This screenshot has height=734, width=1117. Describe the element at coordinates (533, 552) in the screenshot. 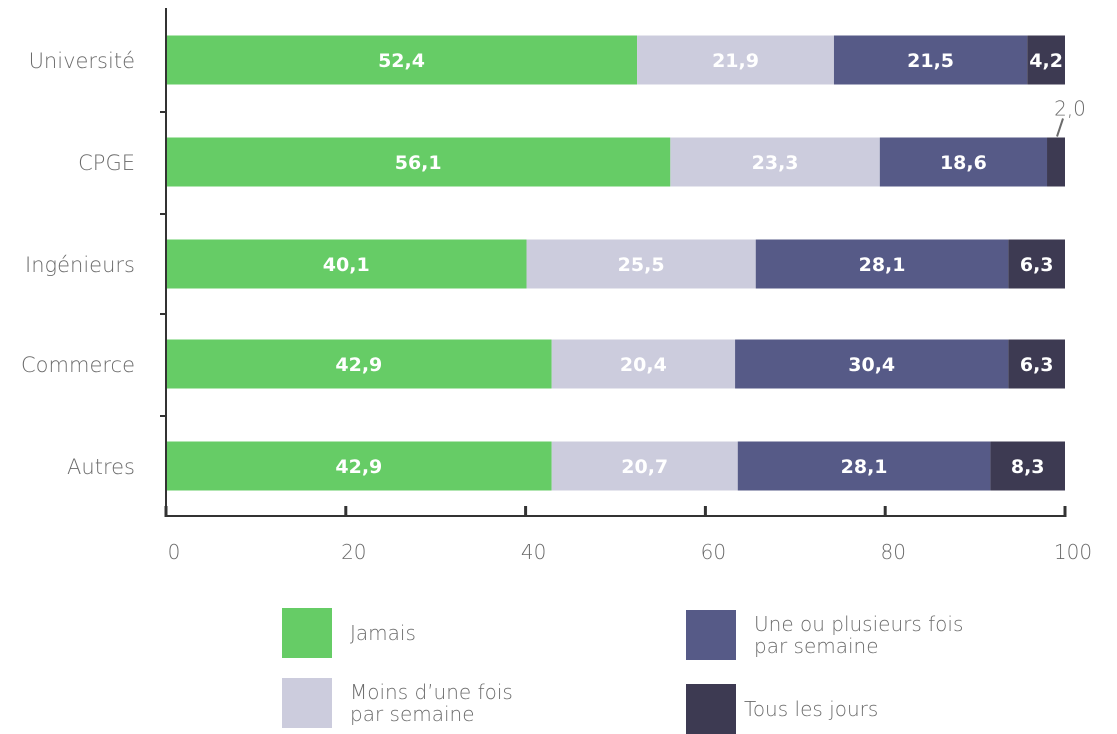

I see `x-tick-label-40: 40` at that location.